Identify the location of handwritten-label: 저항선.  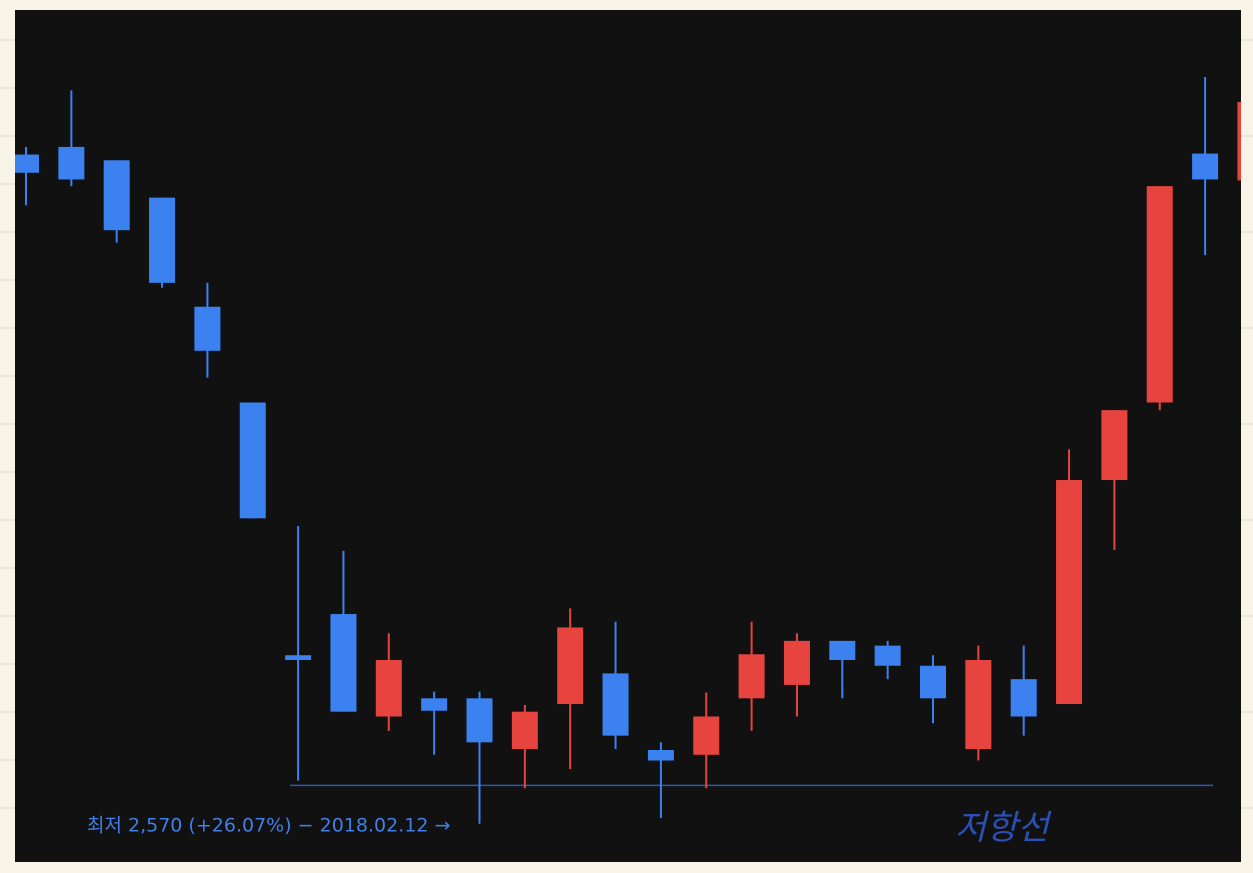
(1004, 828).